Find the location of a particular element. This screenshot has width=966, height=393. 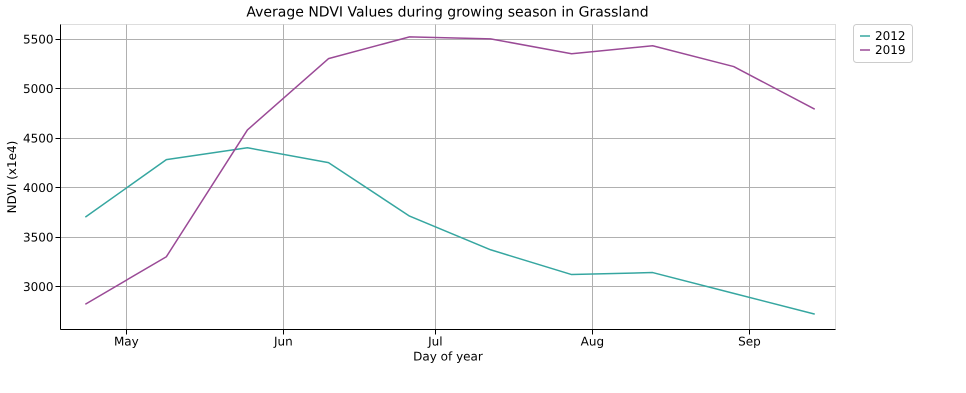

x-tick-label: Jul is located at coordinates (435, 341).